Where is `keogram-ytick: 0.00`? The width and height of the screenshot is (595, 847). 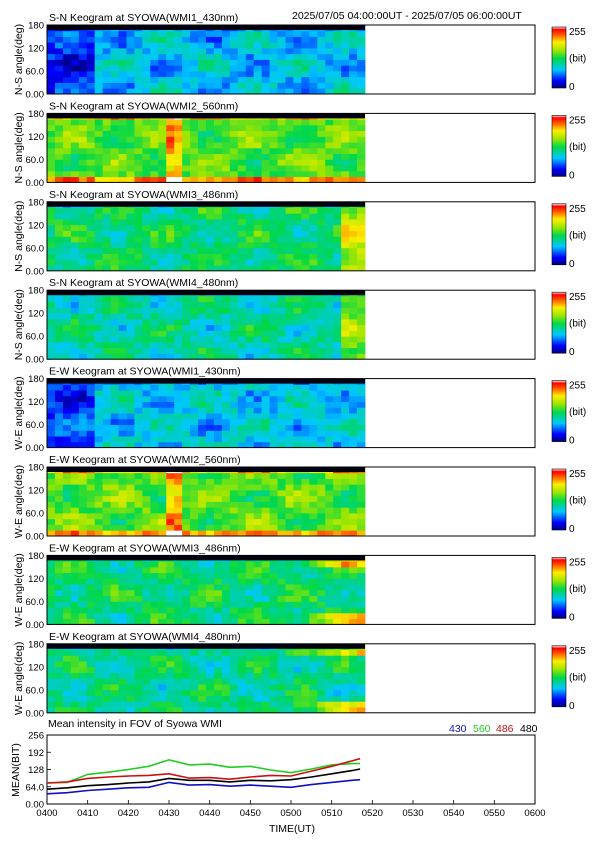 keogram-ytick: 0.00 is located at coordinates (35, 713).